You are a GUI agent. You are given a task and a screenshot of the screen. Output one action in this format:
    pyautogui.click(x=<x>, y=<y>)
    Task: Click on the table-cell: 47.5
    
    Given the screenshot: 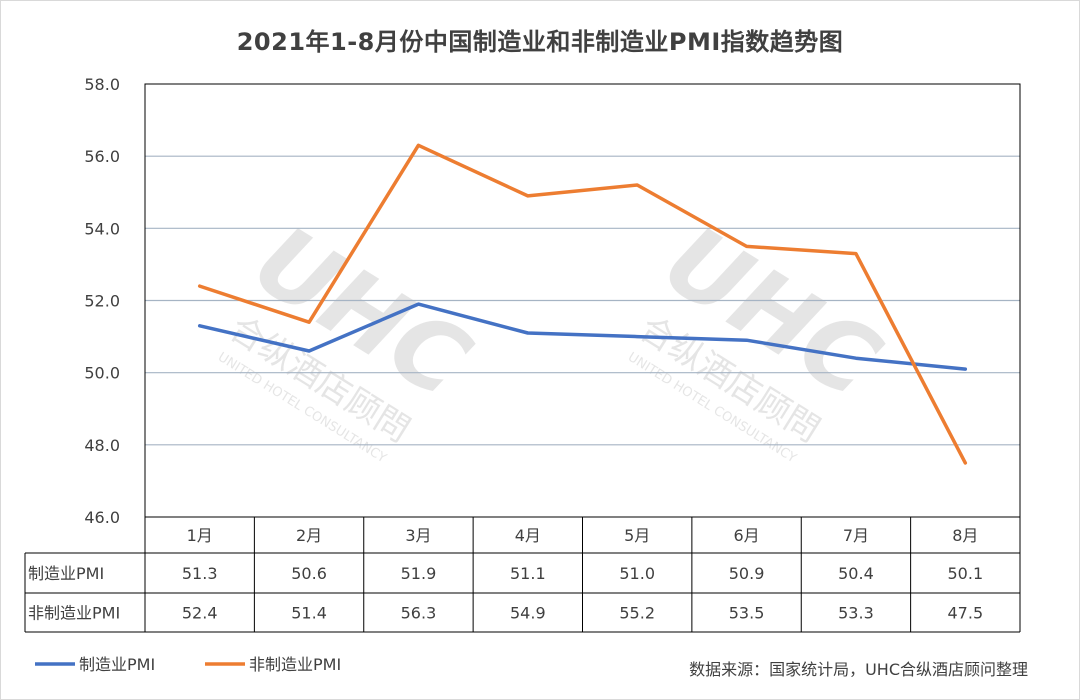 What is the action you would take?
    pyautogui.click(x=966, y=613)
    